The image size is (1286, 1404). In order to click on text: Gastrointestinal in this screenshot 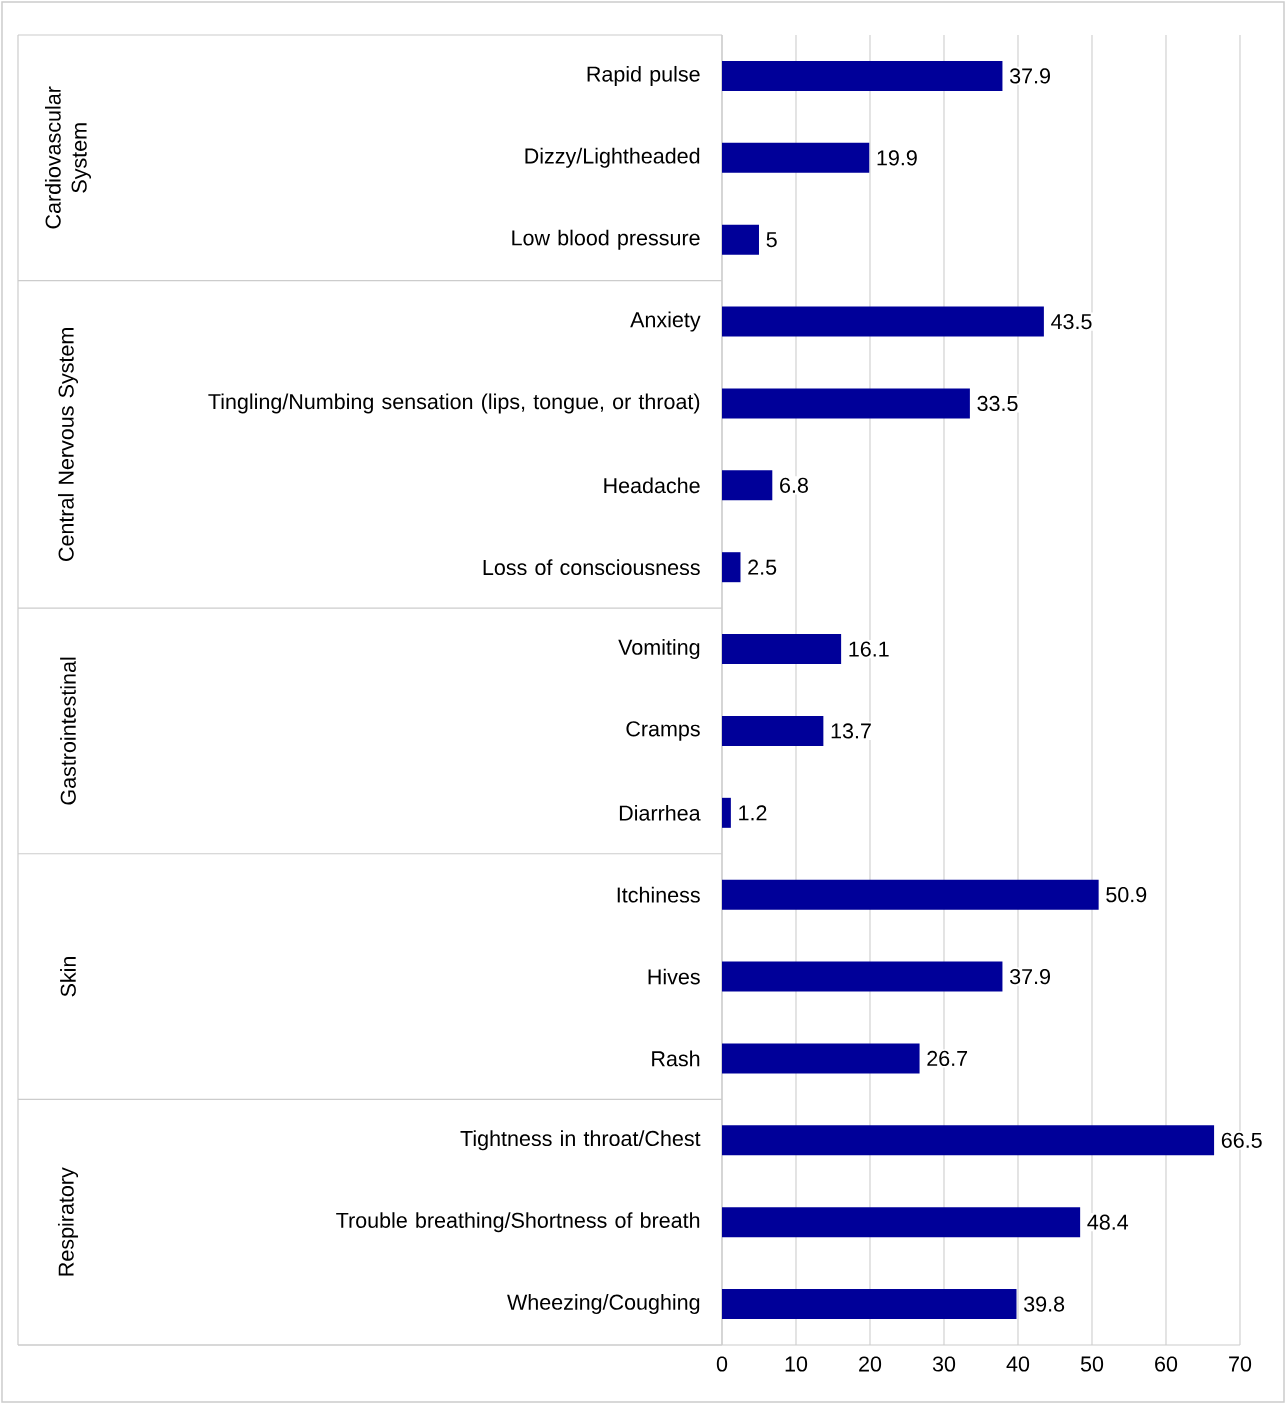, I will do `click(68, 731)`.